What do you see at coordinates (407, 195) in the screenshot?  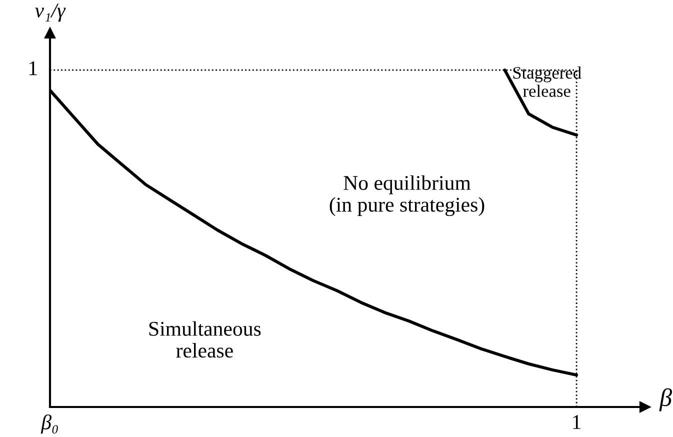 I see `annotation: No equilibrium (in pure strategies)` at bounding box center [407, 195].